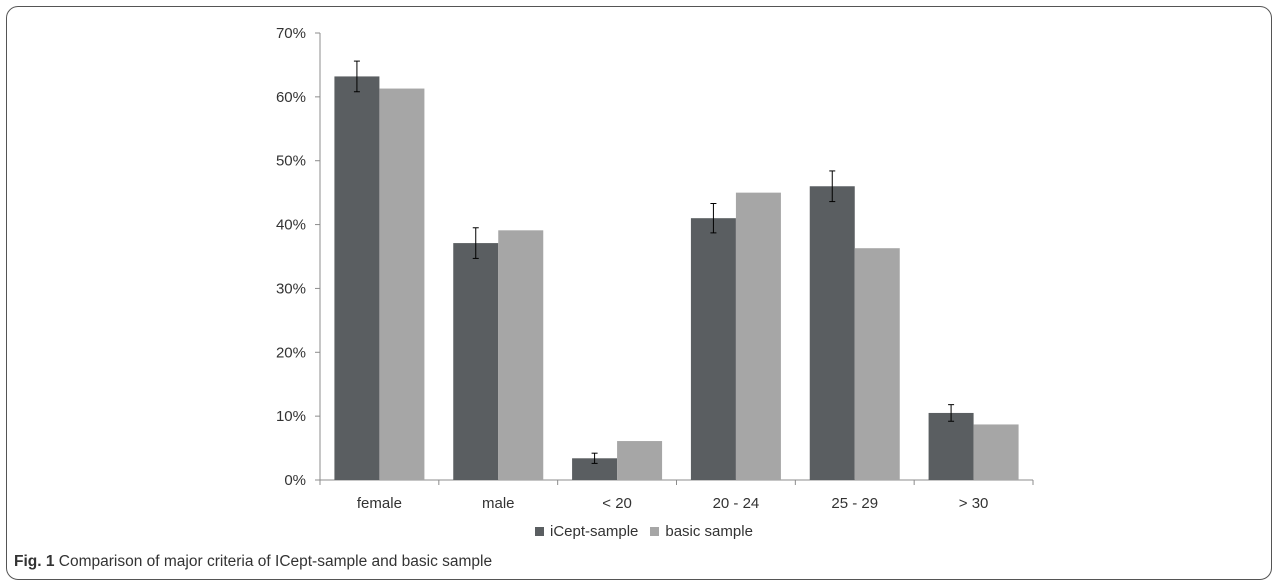 The image size is (1281, 586). Describe the element at coordinates (974, 503) in the screenshot. I see `x-tick-label: > 30` at that location.